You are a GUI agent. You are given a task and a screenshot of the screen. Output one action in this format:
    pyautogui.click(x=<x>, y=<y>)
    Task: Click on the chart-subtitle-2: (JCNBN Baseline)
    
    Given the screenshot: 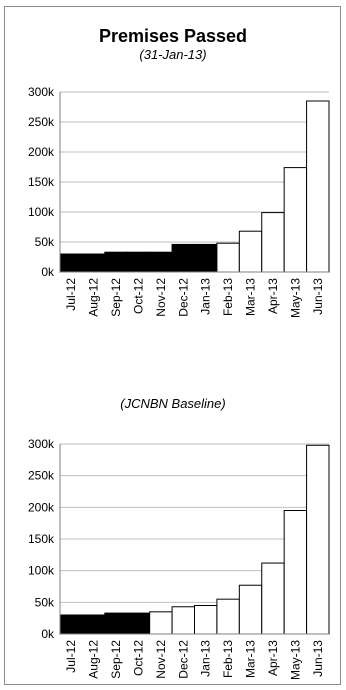 What is the action you would take?
    pyautogui.click(x=173, y=403)
    